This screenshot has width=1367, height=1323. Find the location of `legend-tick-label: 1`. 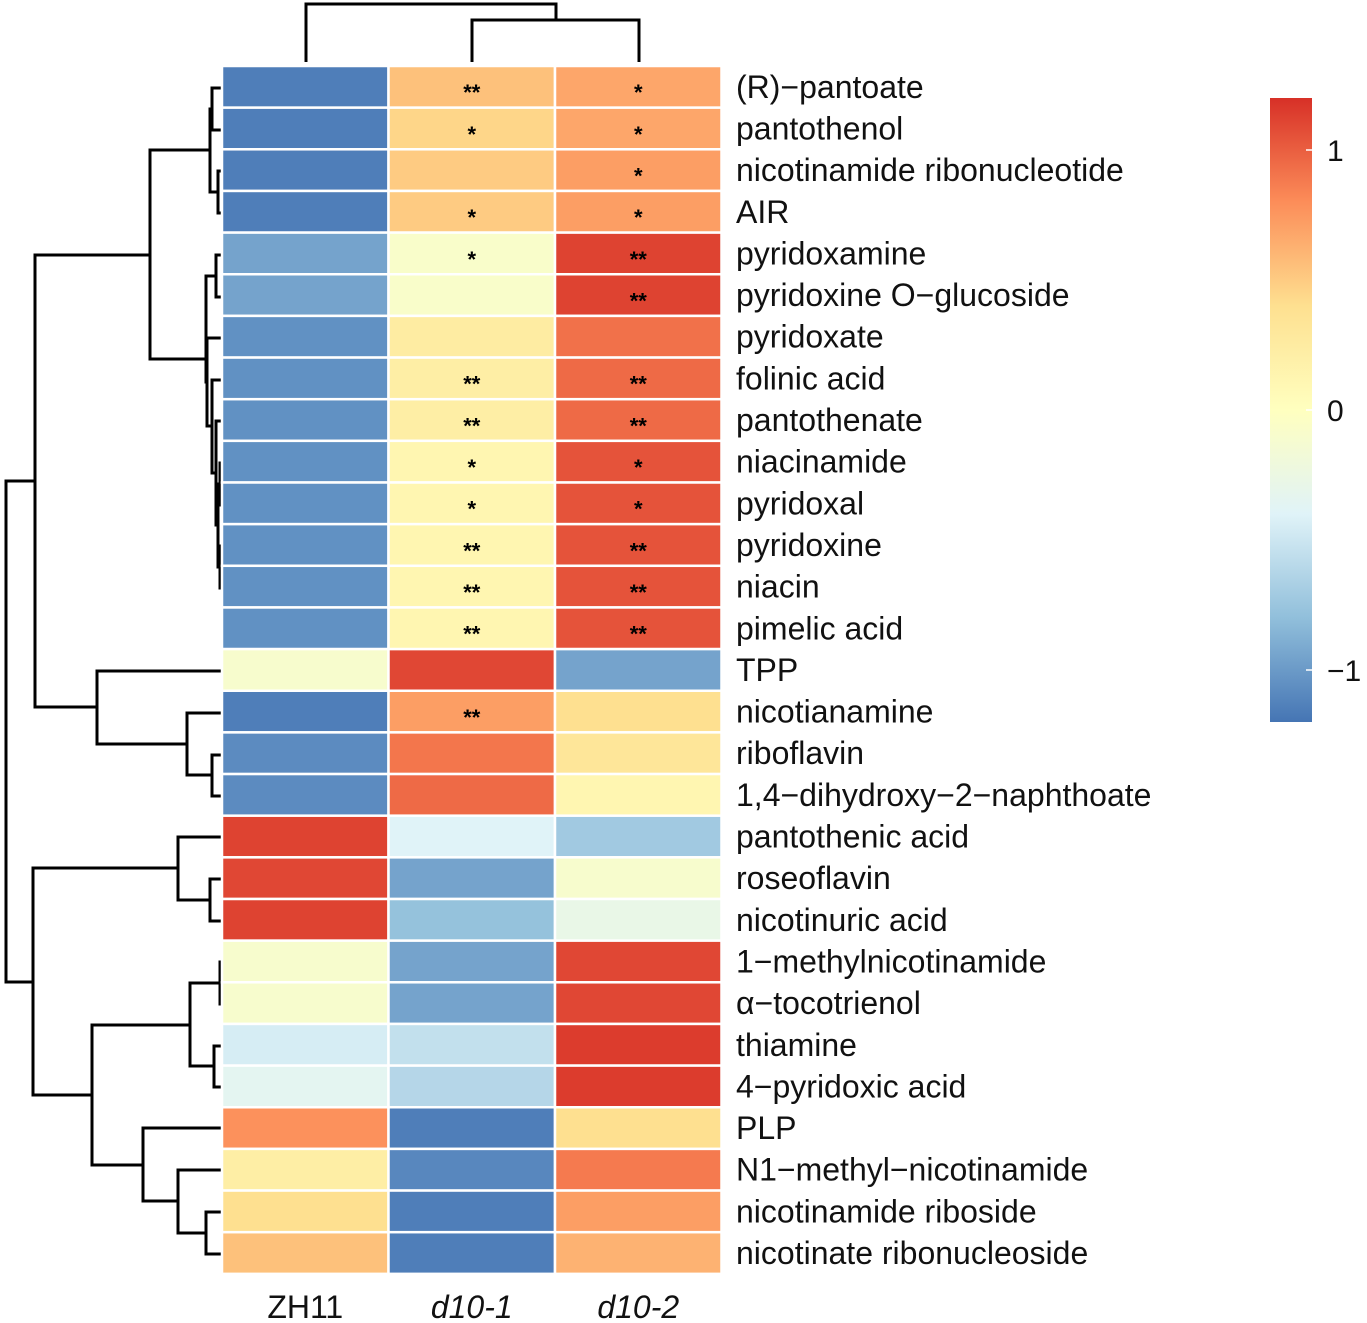

legend-tick-label: 1 is located at coordinates (1335, 151).